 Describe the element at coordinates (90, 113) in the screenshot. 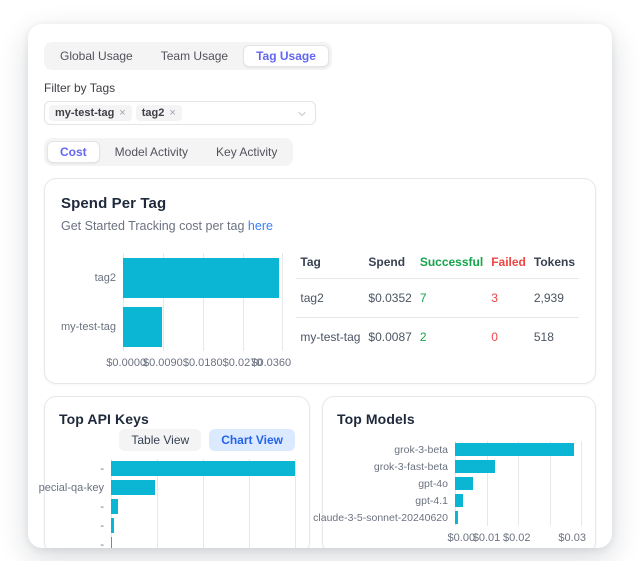

I see `tag-chip: my-test-tag ×` at that location.